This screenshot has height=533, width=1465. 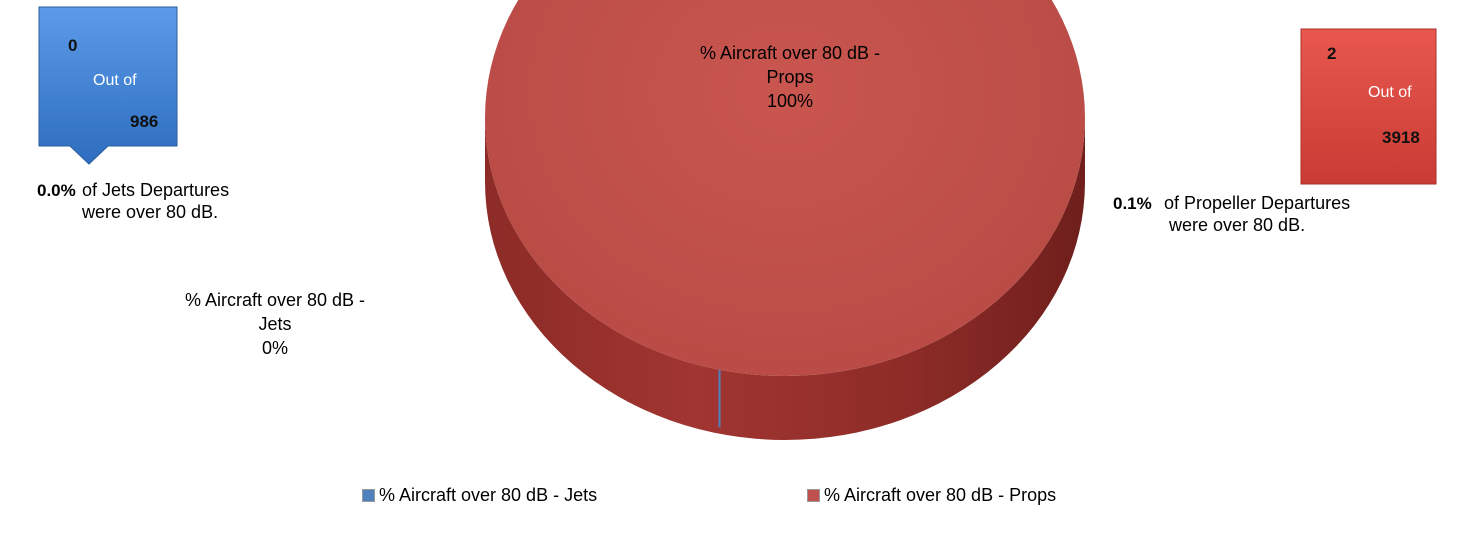 I want to click on slice-label-props: % Aircraft over 80 dB - Props 100%, so click(x=790, y=77).